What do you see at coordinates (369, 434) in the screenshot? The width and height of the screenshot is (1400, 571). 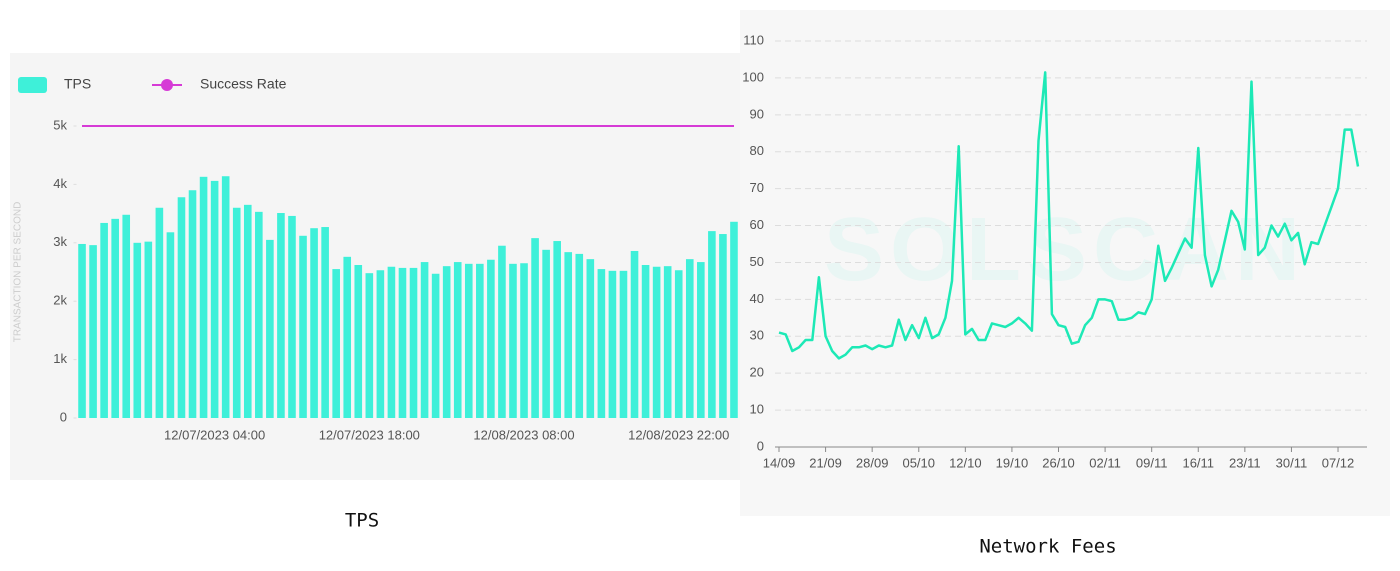 I see `x-tick-label: 12/07/2023 18:00` at bounding box center [369, 434].